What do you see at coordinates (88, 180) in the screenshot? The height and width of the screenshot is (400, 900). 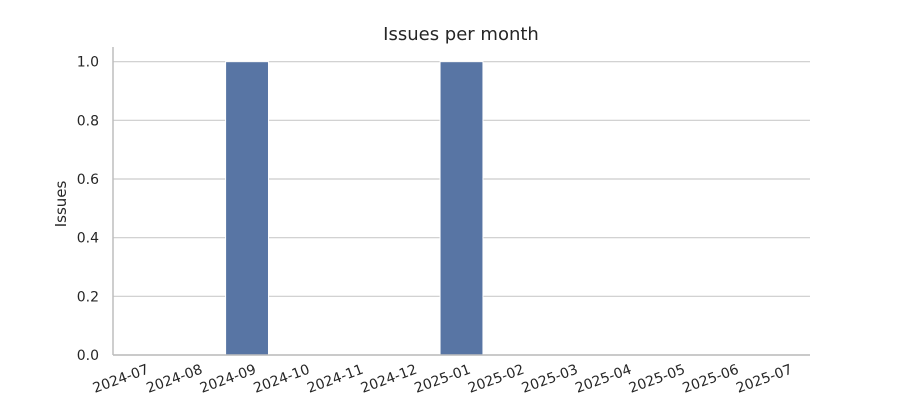 I see `y-tick-label: 0.6` at bounding box center [88, 180].